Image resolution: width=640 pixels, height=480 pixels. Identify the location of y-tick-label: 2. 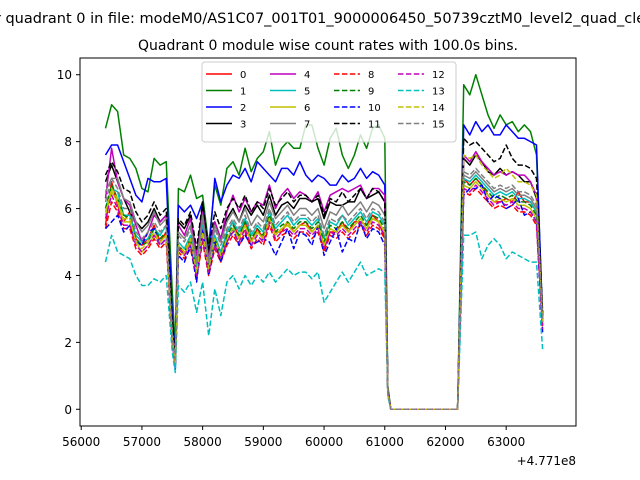
(68, 343).